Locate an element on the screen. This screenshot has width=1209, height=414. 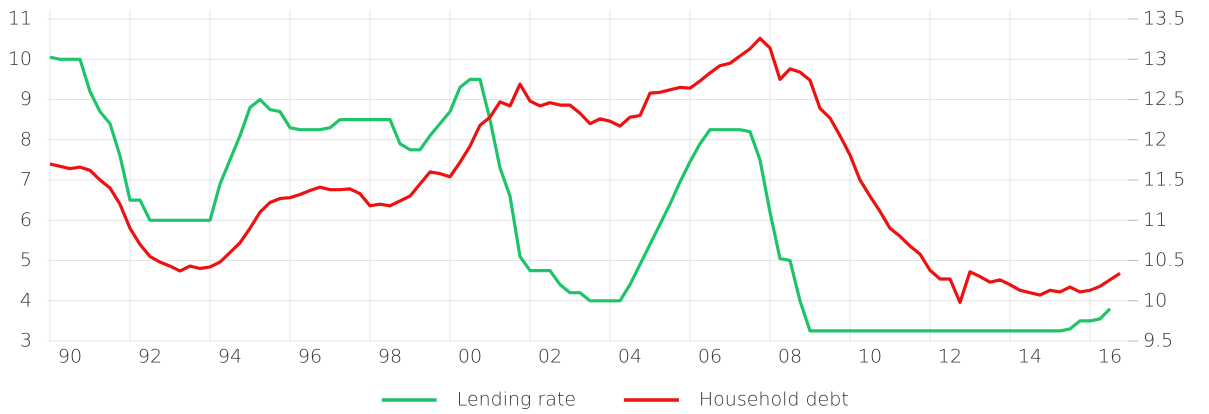
y2-tick-label: 12 is located at coordinates (1155, 139).